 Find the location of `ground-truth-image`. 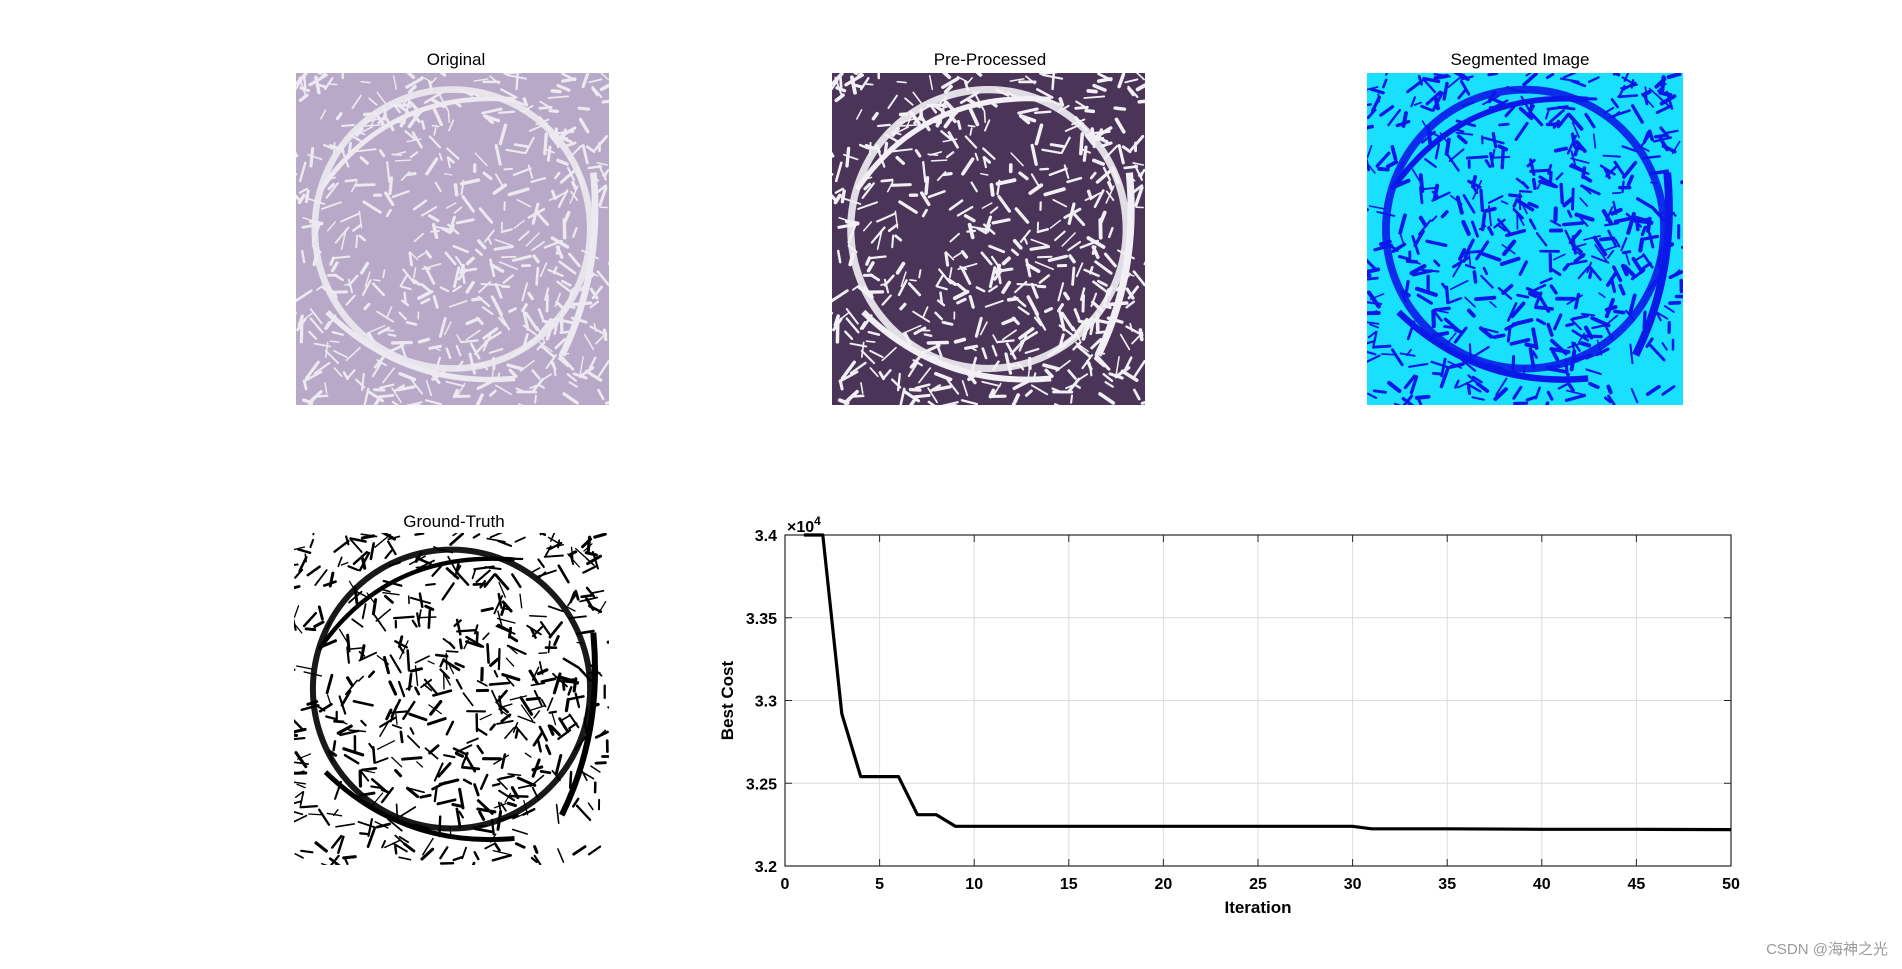

ground-truth-image is located at coordinates (451, 699).